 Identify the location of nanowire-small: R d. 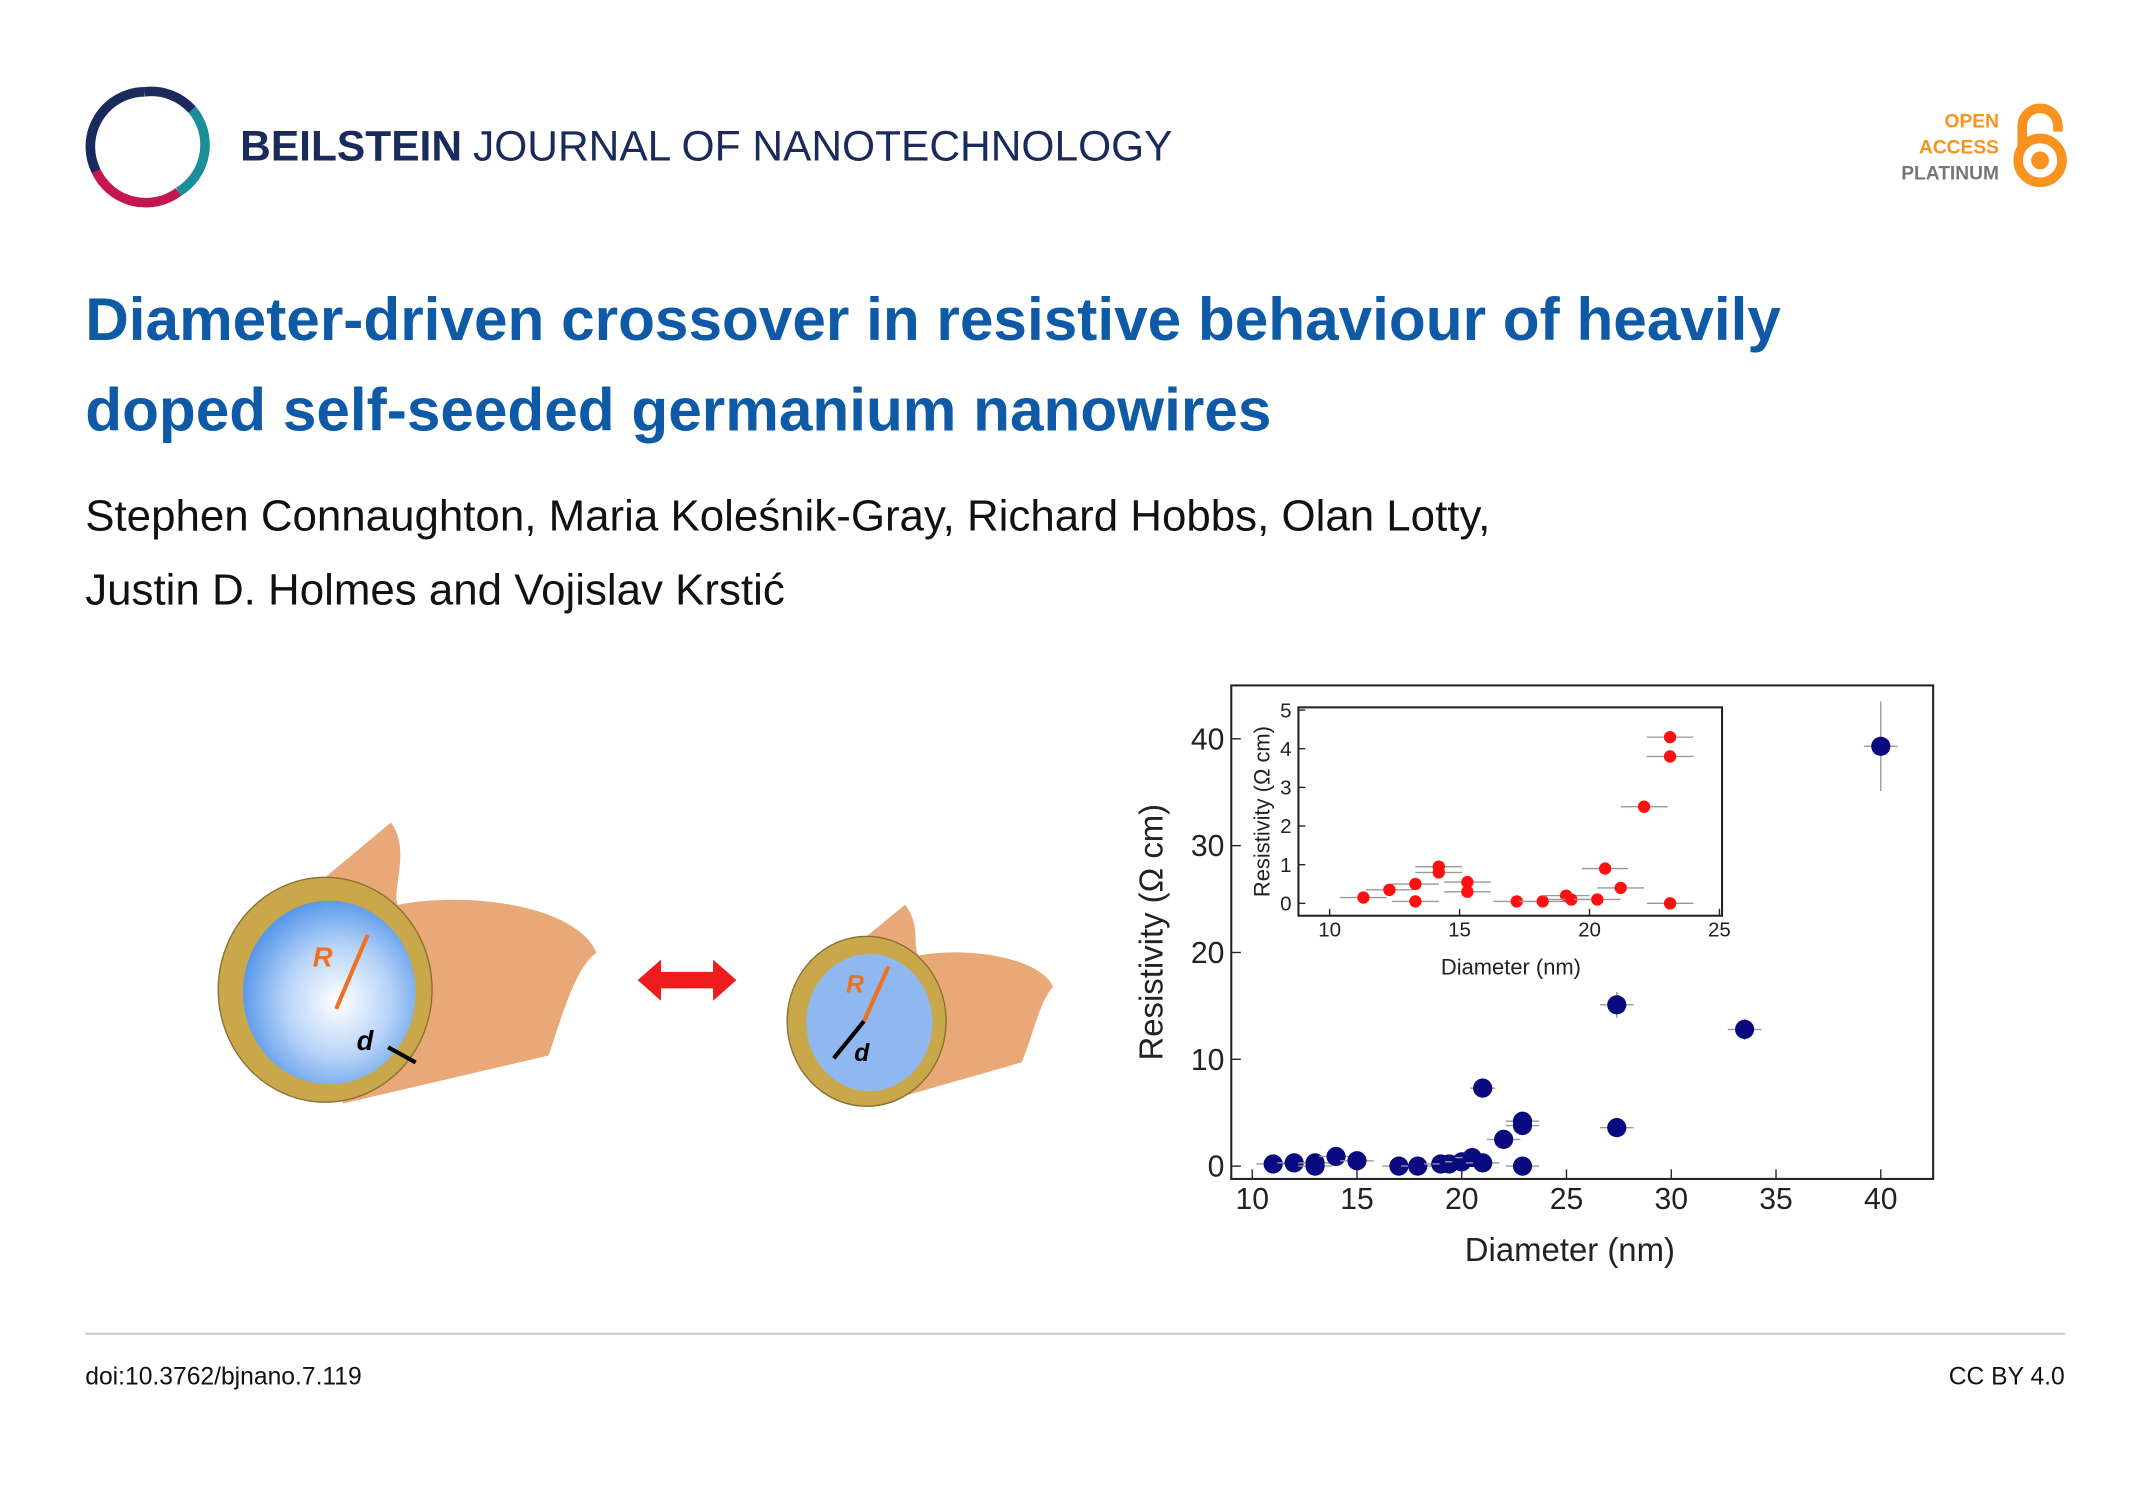
(920, 1005).